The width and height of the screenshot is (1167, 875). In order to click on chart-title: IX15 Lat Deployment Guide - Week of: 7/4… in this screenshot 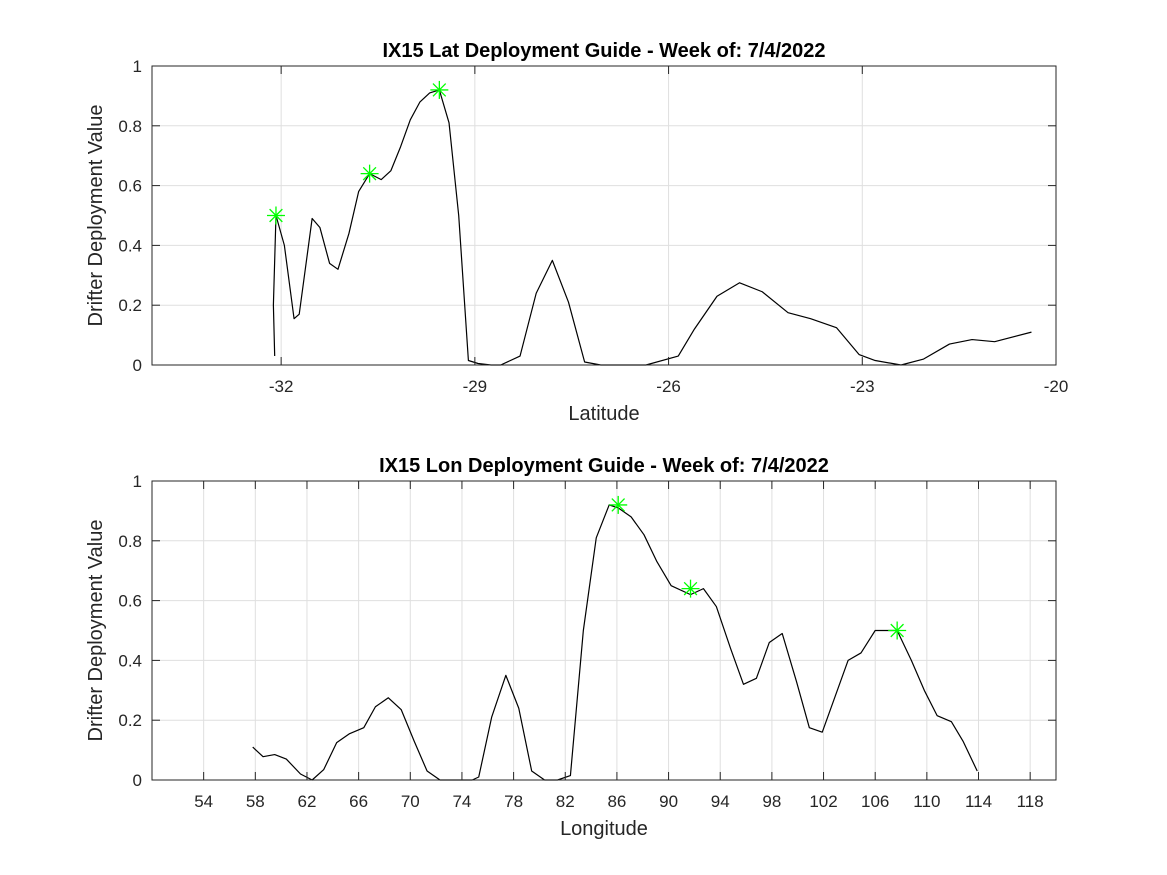, I will do `click(603, 51)`.